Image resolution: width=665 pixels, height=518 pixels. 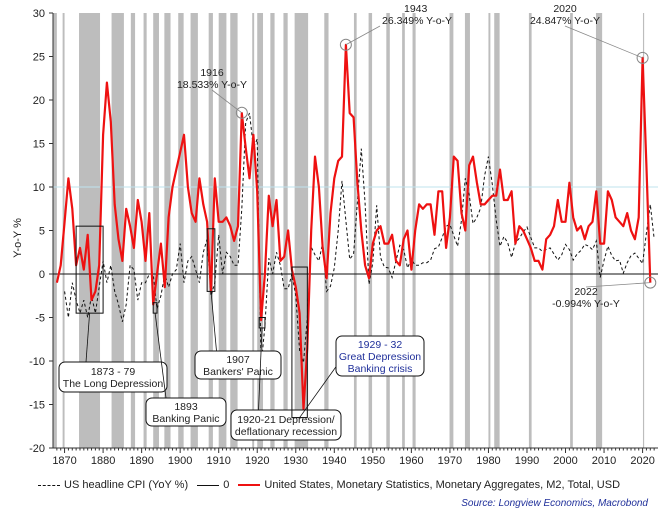 What do you see at coordinates (226, 485) in the screenshot?
I see `legend-label-zero: 0` at bounding box center [226, 485].